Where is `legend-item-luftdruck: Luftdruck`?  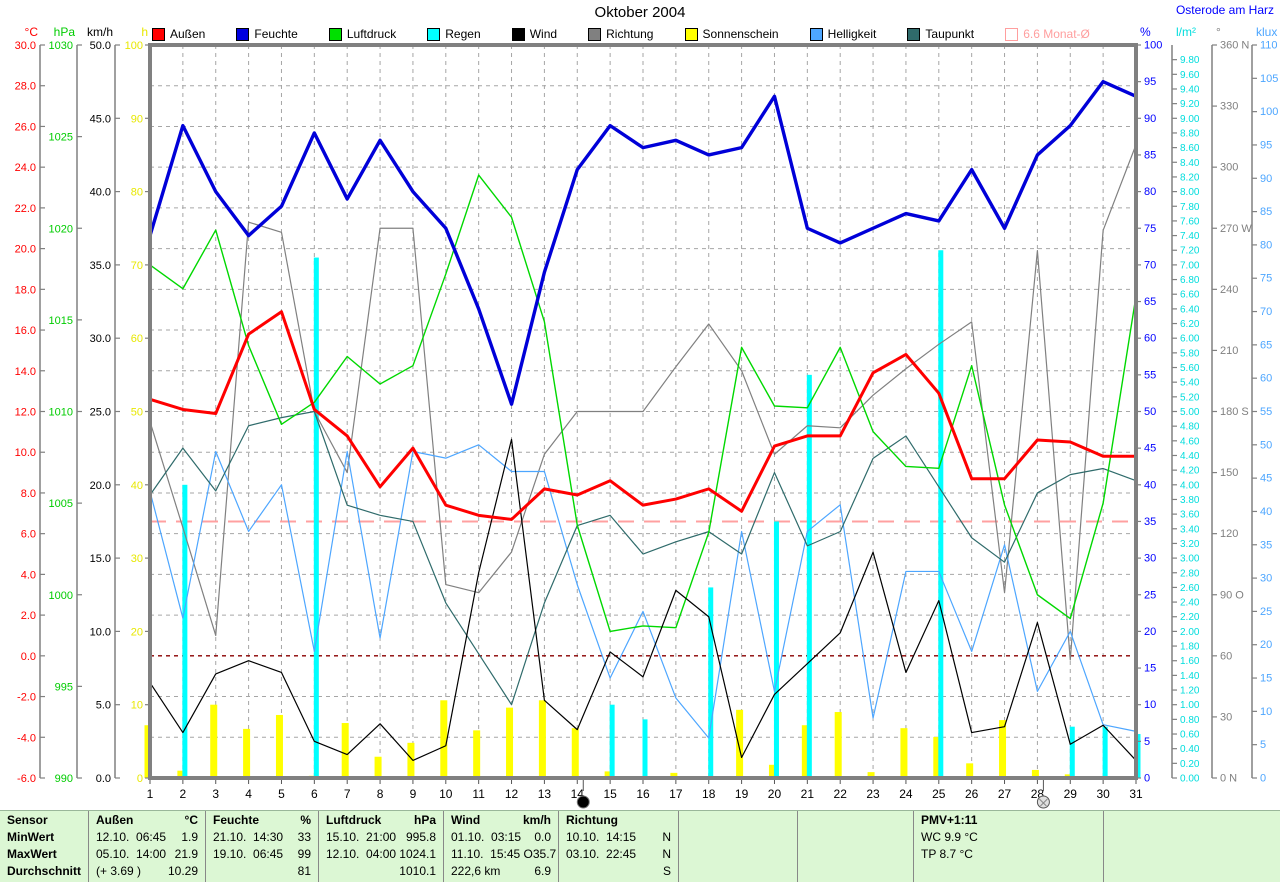 legend-item-luftdruck: Luftdruck is located at coordinates (362, 34).